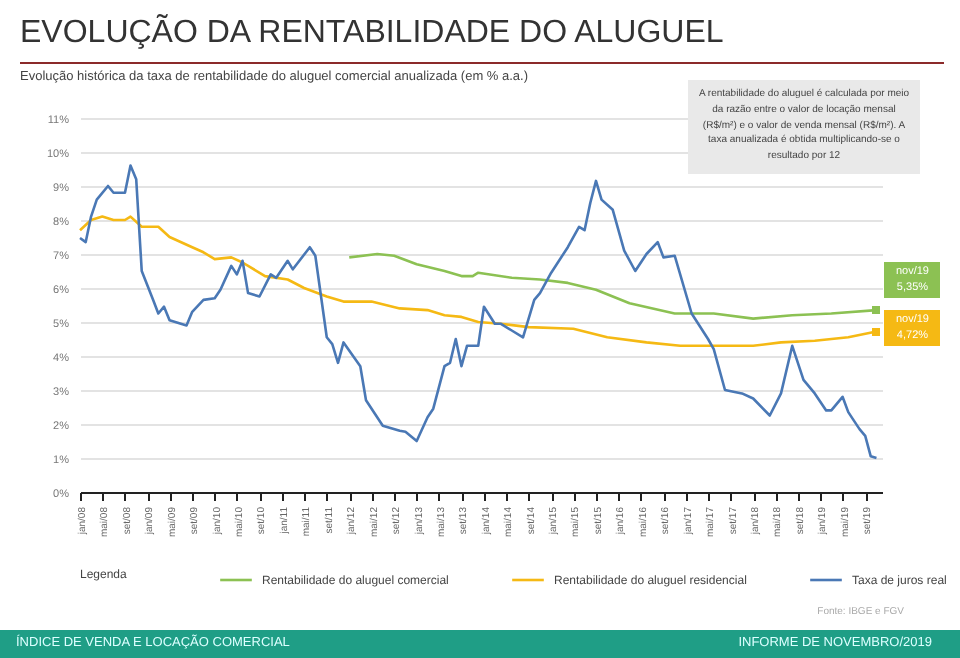 The width and height of the screenshot is (960, 658). I want to click on chart-title: EVOLUÇÃO DA RENTABILIDADE DO ALUGUEL, so click(372, 34).